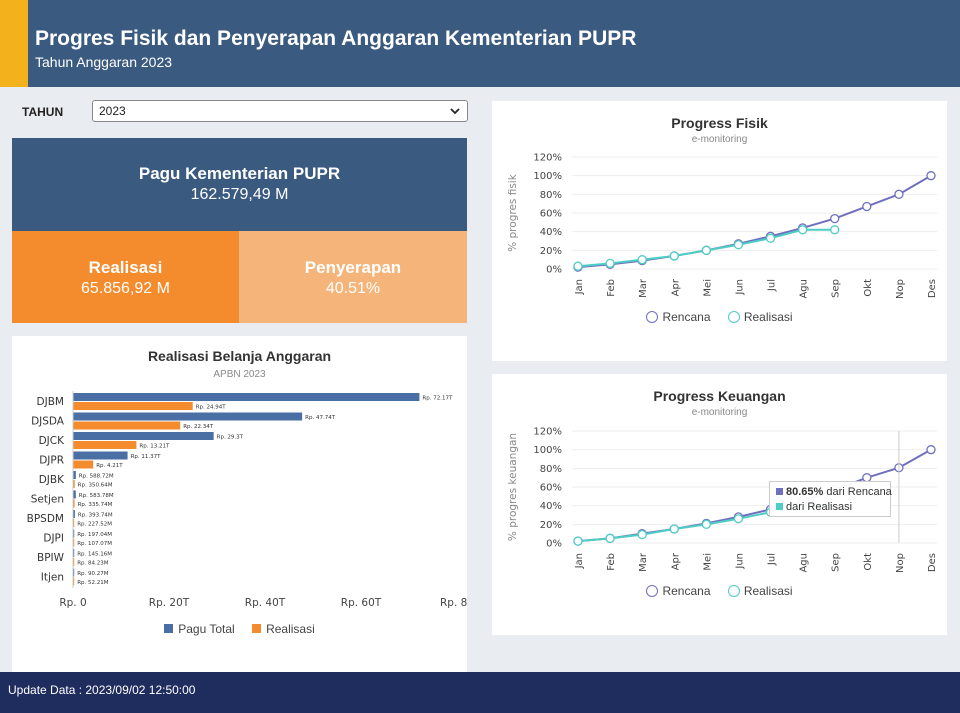  What do you see at coordinates (95, 486) in the screenshot?
I see `bar-data-label: Rp. 350.64M` at bounding box center [95, 486].